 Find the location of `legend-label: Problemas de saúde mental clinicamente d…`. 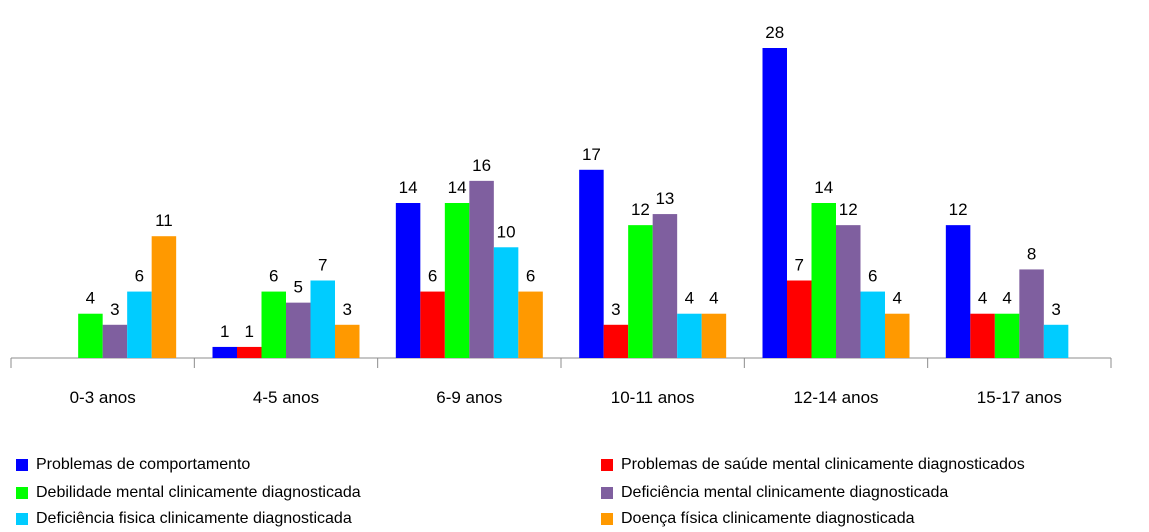

legend-label: Problemas de saúde mental clinicamente d… is located at coordinates (823, 464).